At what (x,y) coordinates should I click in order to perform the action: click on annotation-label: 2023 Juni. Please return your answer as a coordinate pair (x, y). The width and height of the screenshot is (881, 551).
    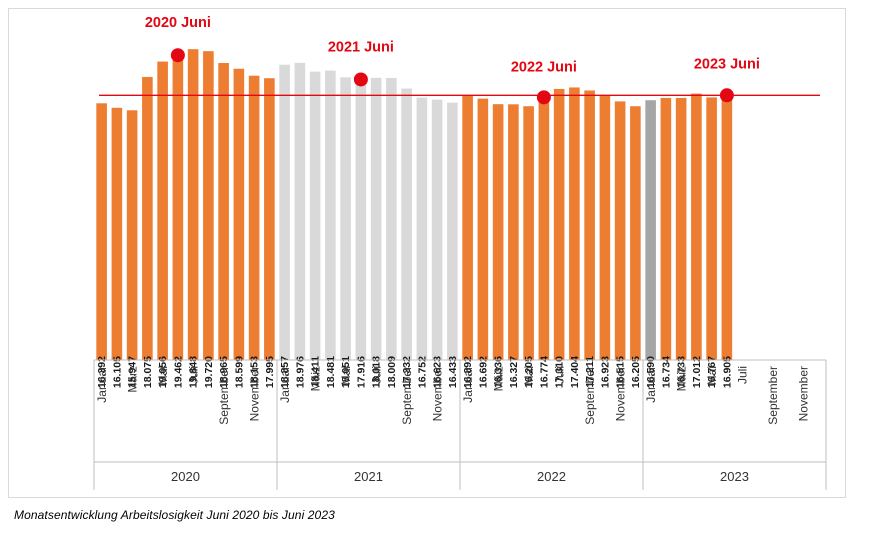
    Looking at the image, I should click on (727, 64).